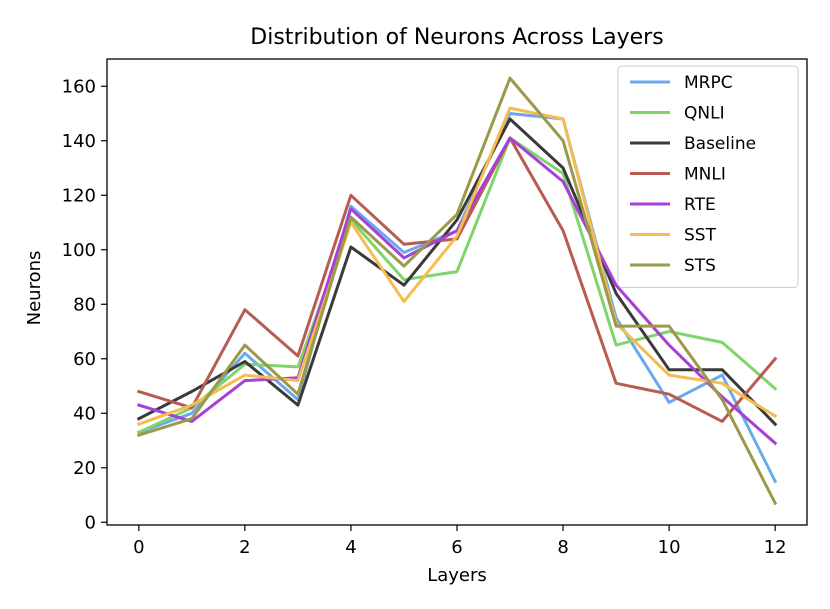 The height and width of the screenshot is (609, 830). I want to click on legend-label: QNLI, so click(704, 114).